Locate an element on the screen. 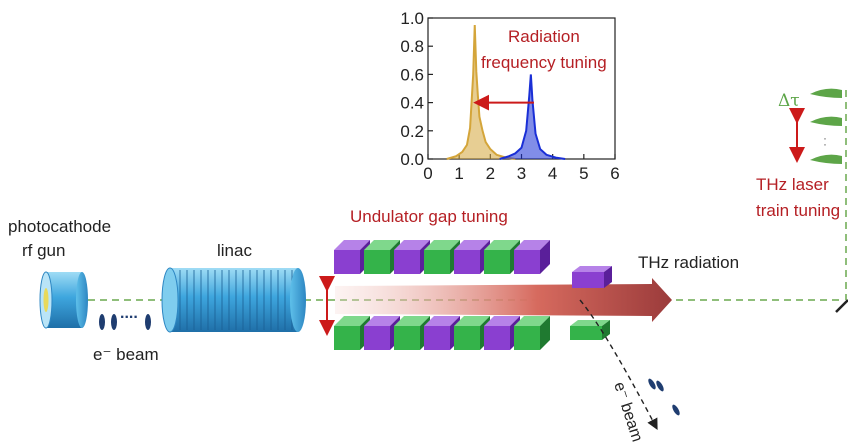 This screenshot has width=848, height=445. x-tick-label: 3 is located at coordinates (521, 173).